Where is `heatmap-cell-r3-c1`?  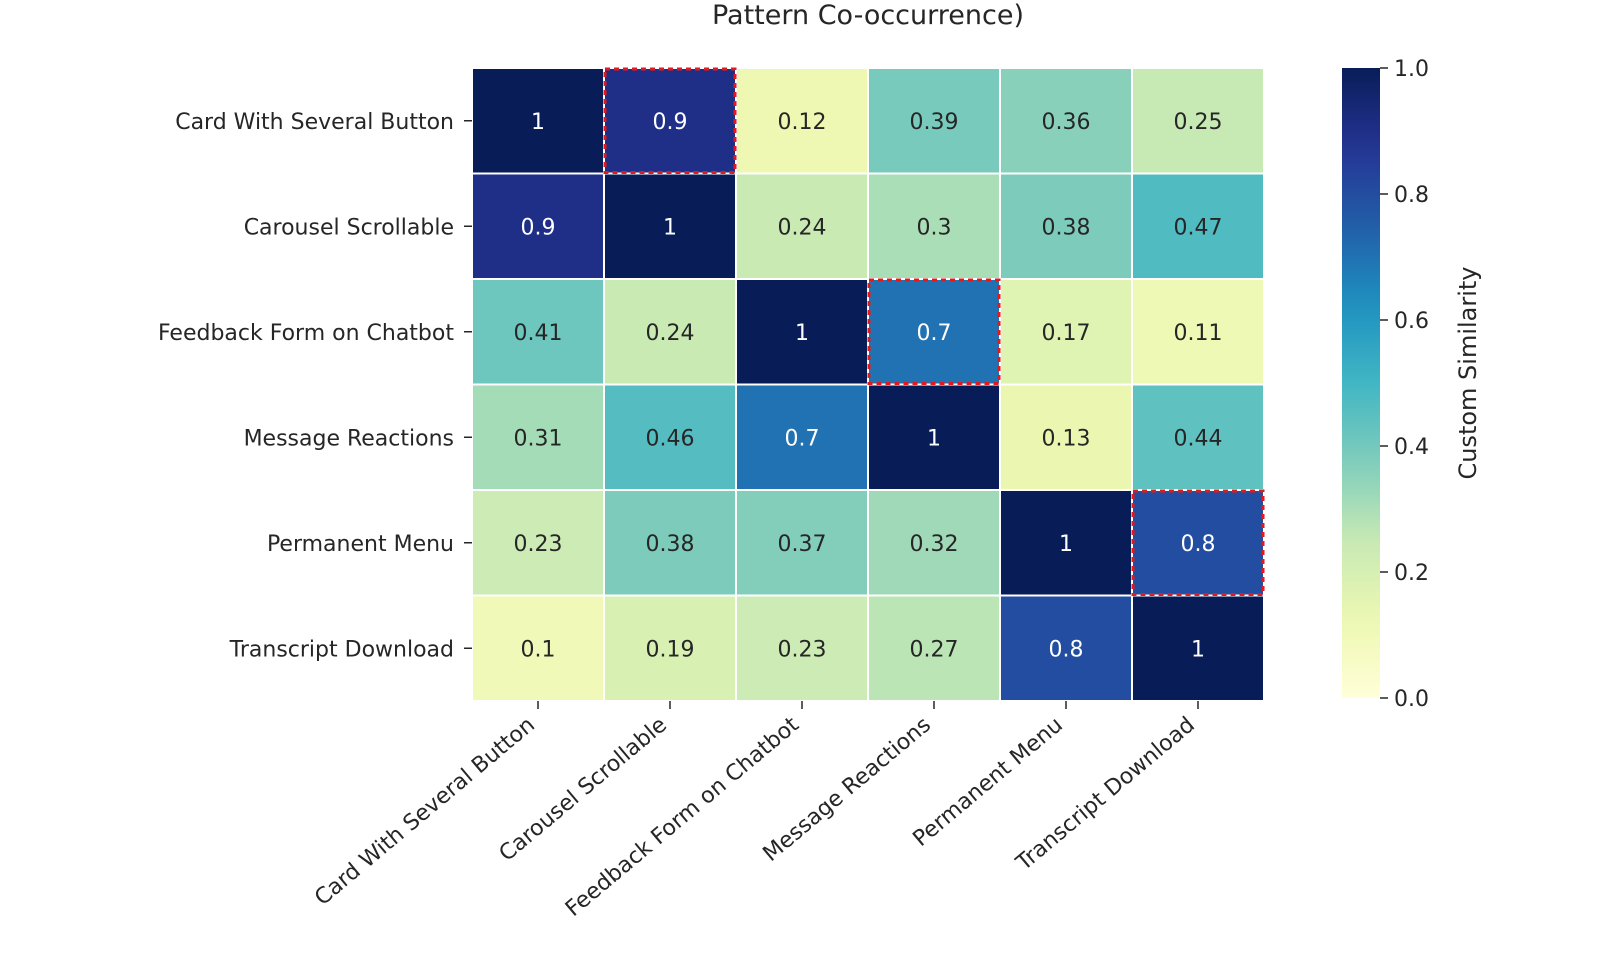 heatmap-cell-r3-c1 is located at coordinates (670, 437).